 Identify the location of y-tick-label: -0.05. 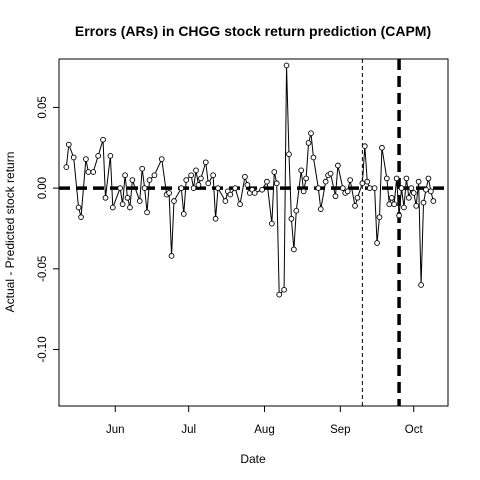
(43, 269).